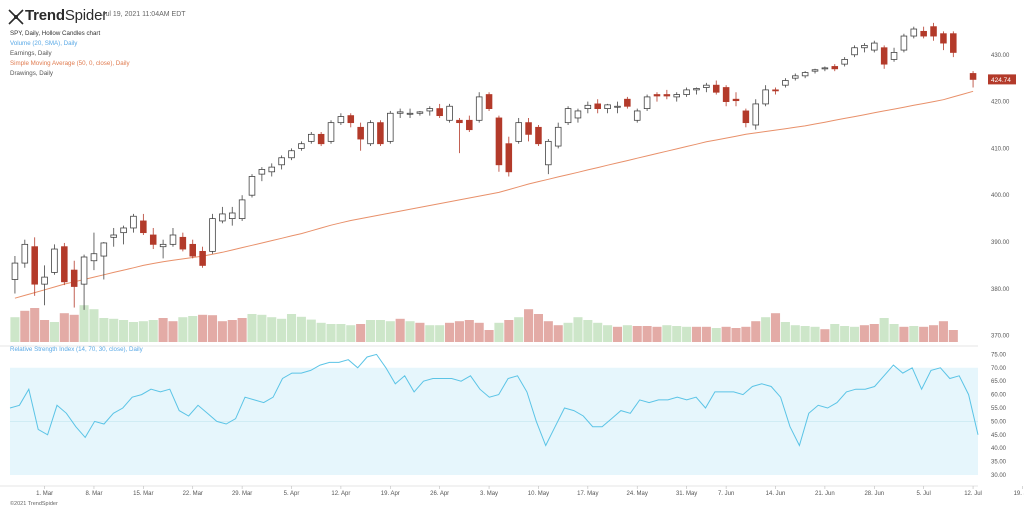  Describe the element at coordinates (55, 33) in the screenshot. I see `legend-chart-title: SPY, Daily, Hollow Candles chart` at that location.